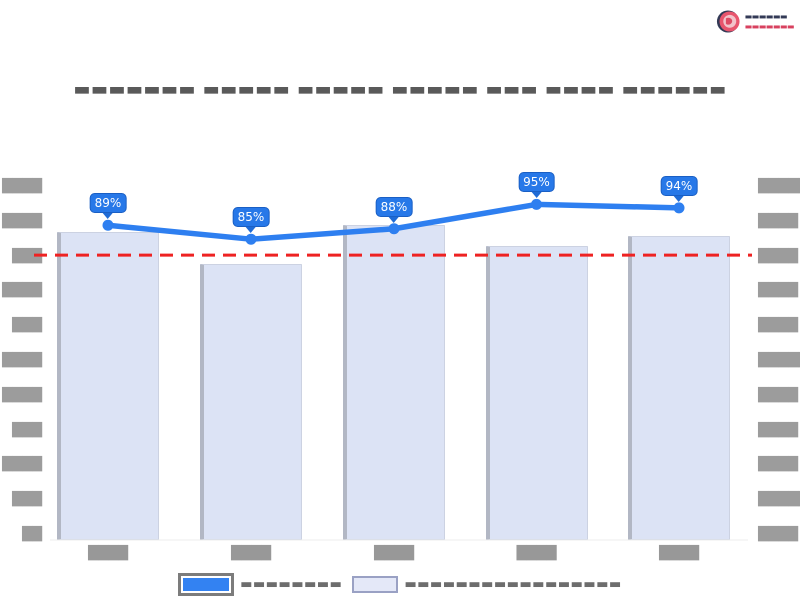 The width and height of the screenshot is (800, 600). Describe the element at coordinates (536, 185) in the screenshot. I see `data-point-label: 95%` at that location.